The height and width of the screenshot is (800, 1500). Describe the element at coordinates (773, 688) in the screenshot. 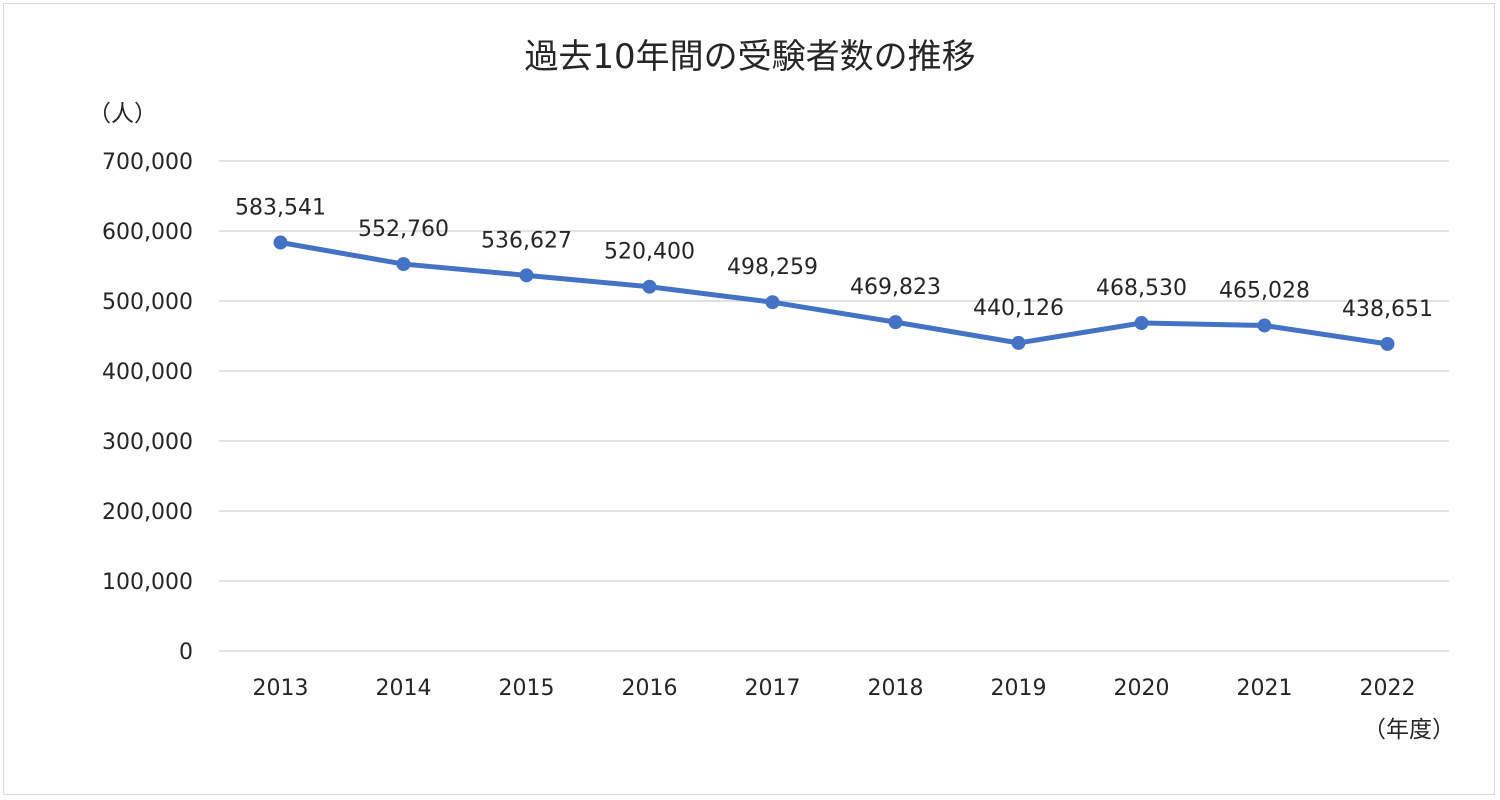

I see `x-tick-label: 2017` at that location.